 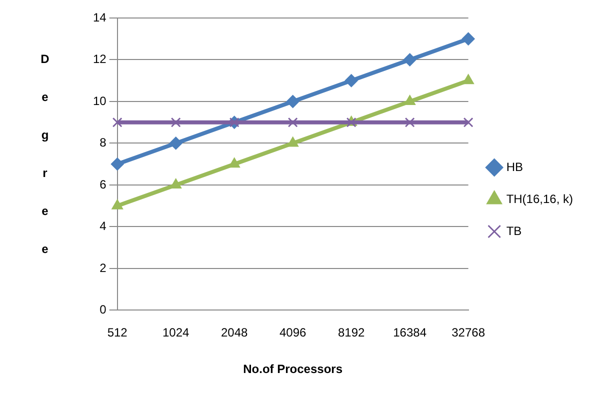 What do you see at coordinates (410, 333) in the screenshot?
I see `x-tick-label: 16384` at bounding box center [410, 333].